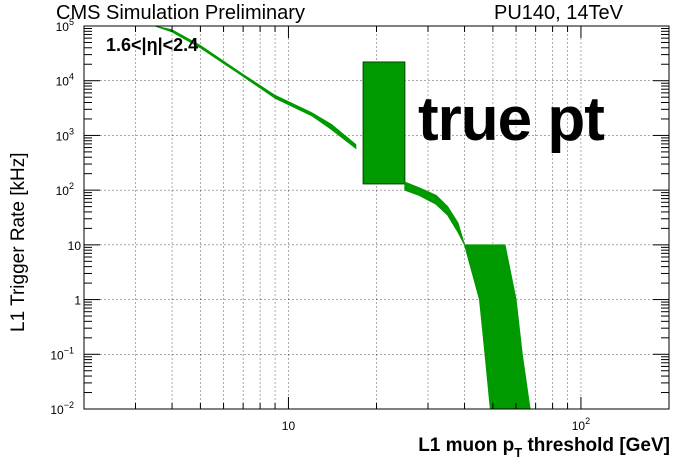 Image resolution: width=696 pixels, height=472 pixels. I want to click on y-tick-label: 10², so click(65, 189).